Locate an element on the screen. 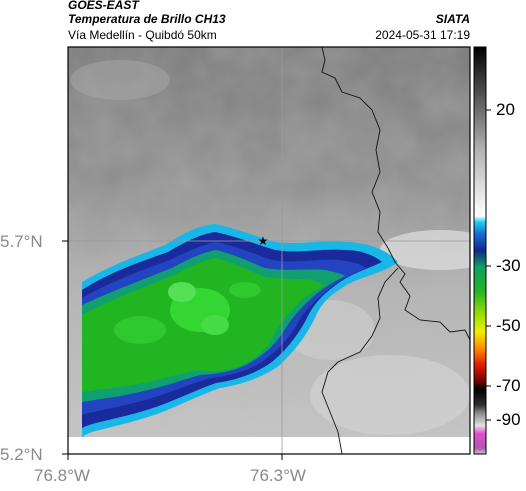 Image resolution: width=526 pixels, height=491 pixels. lon-tick-76.3: 76.3°W is located at coordinates (278, 475).